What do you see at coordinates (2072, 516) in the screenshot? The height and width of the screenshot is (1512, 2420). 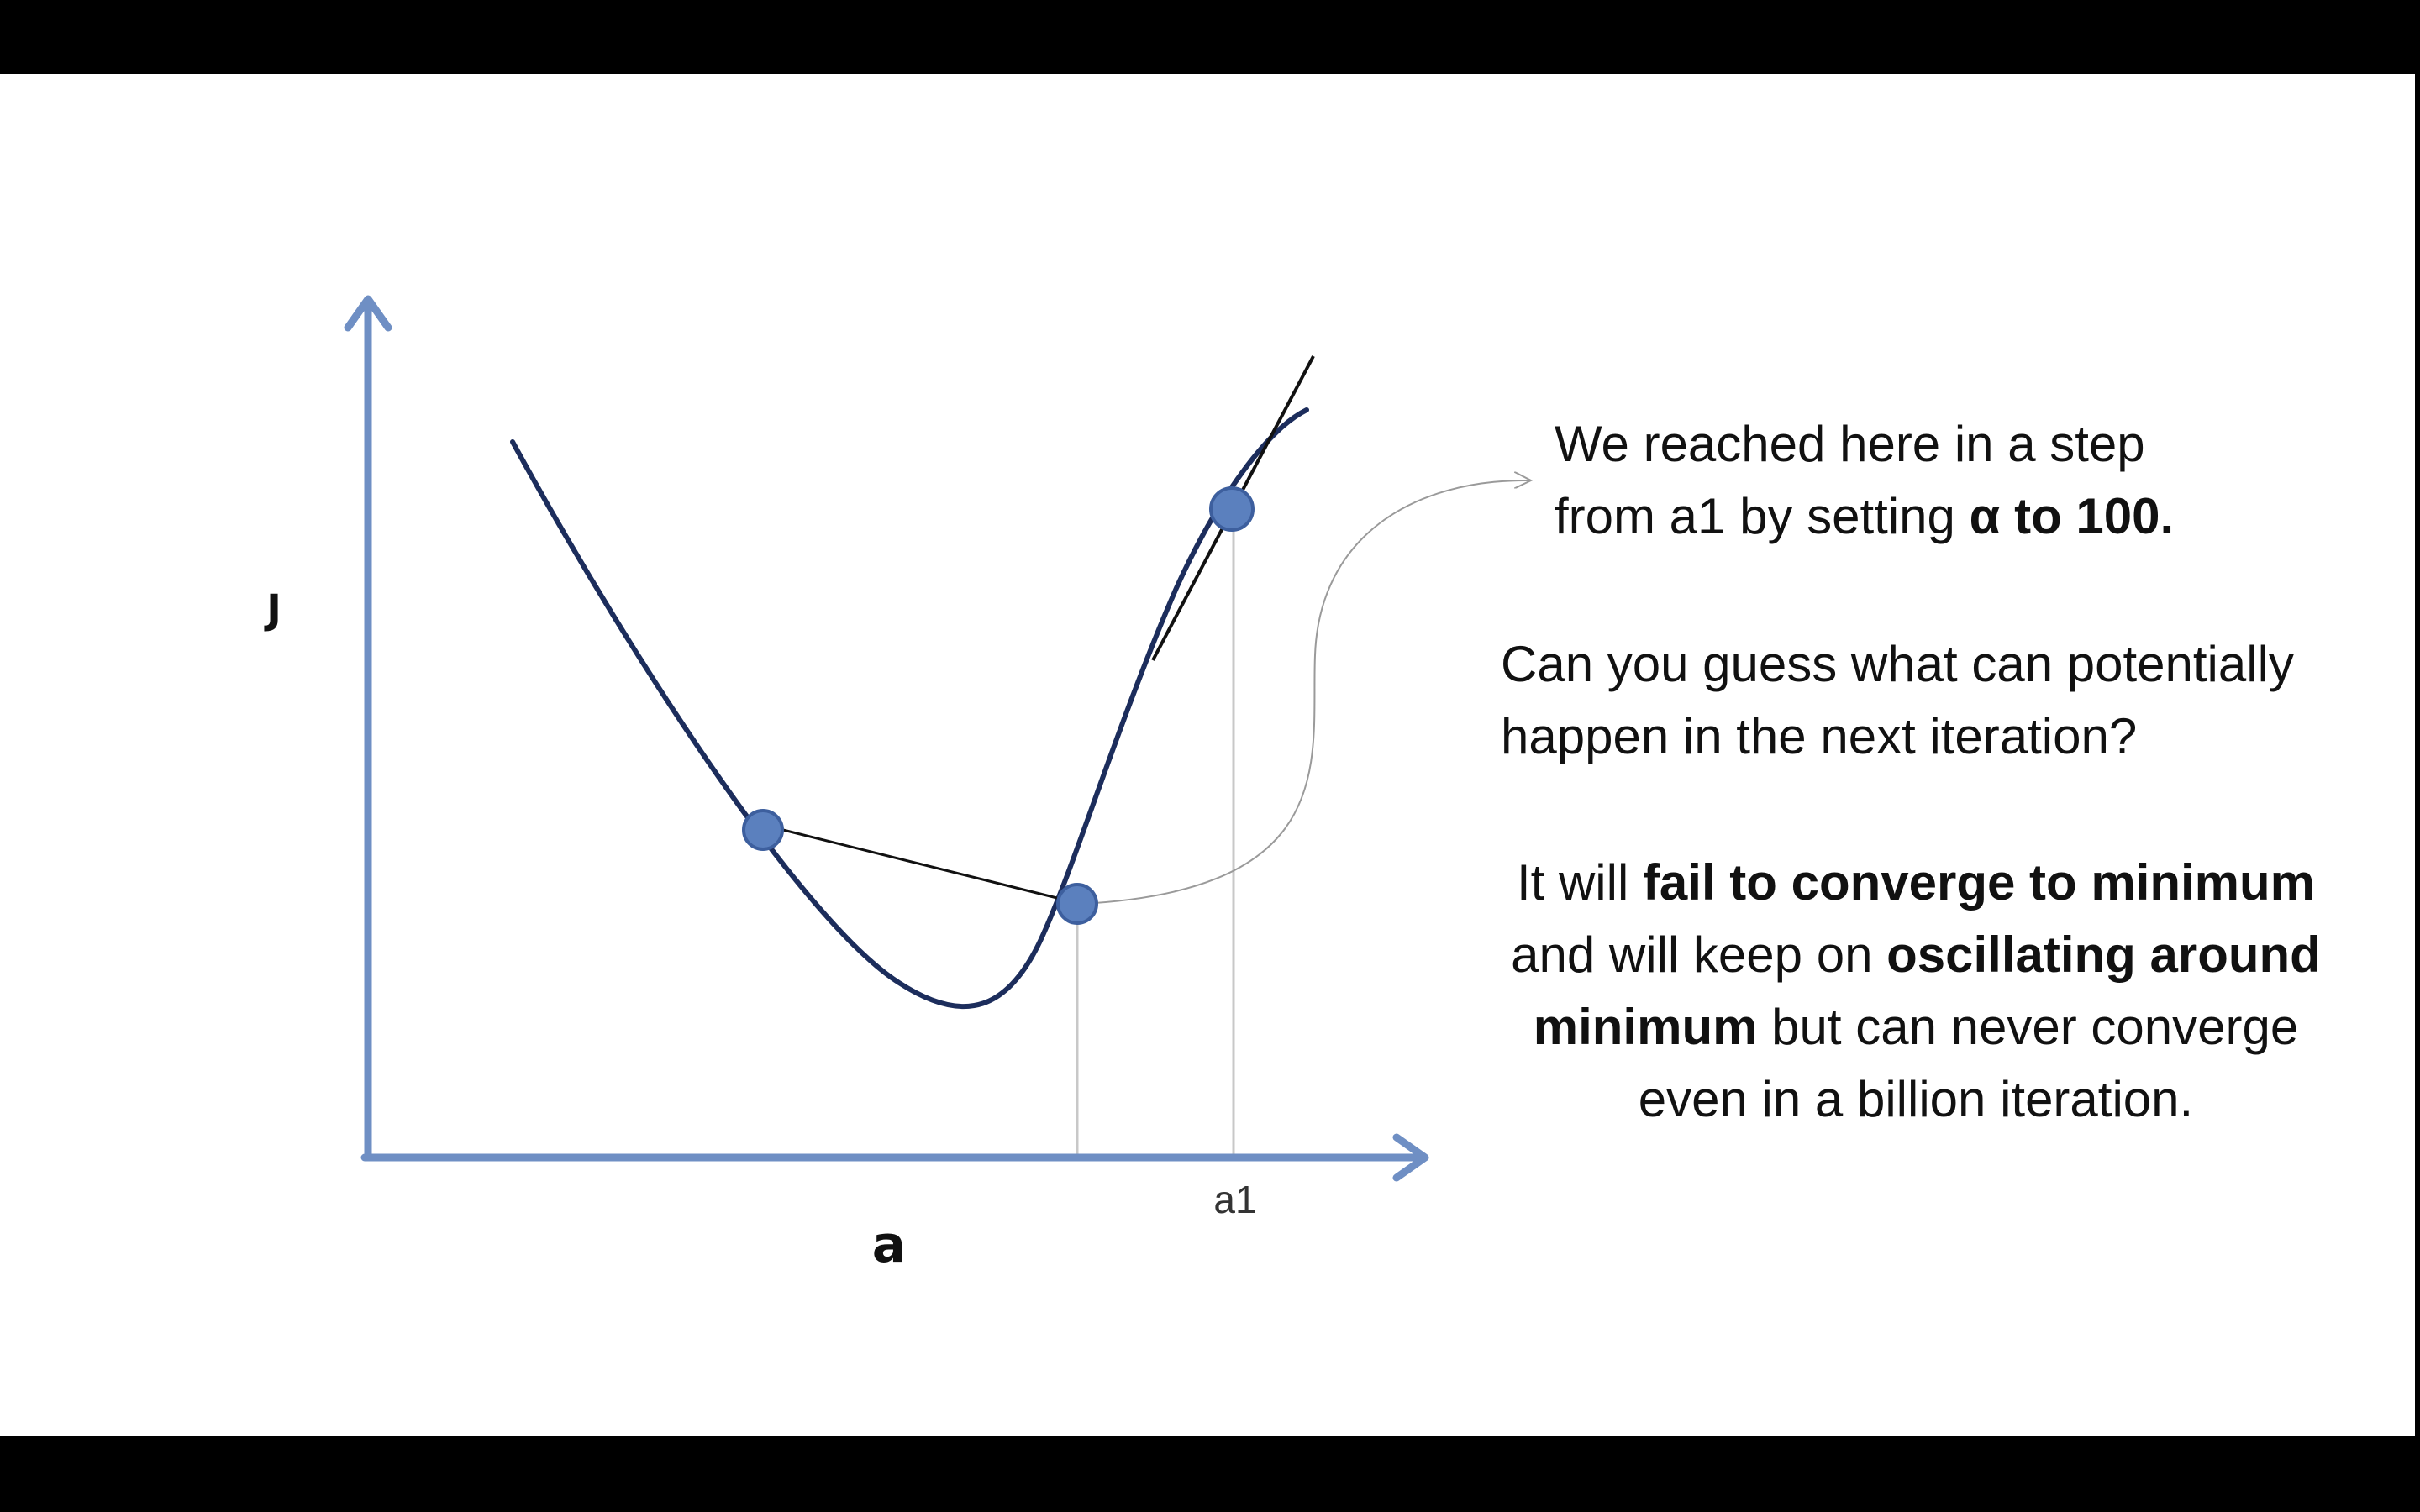 I see `step-note-line-2-bold: α to 100.` at bounding box center [2072, 516].